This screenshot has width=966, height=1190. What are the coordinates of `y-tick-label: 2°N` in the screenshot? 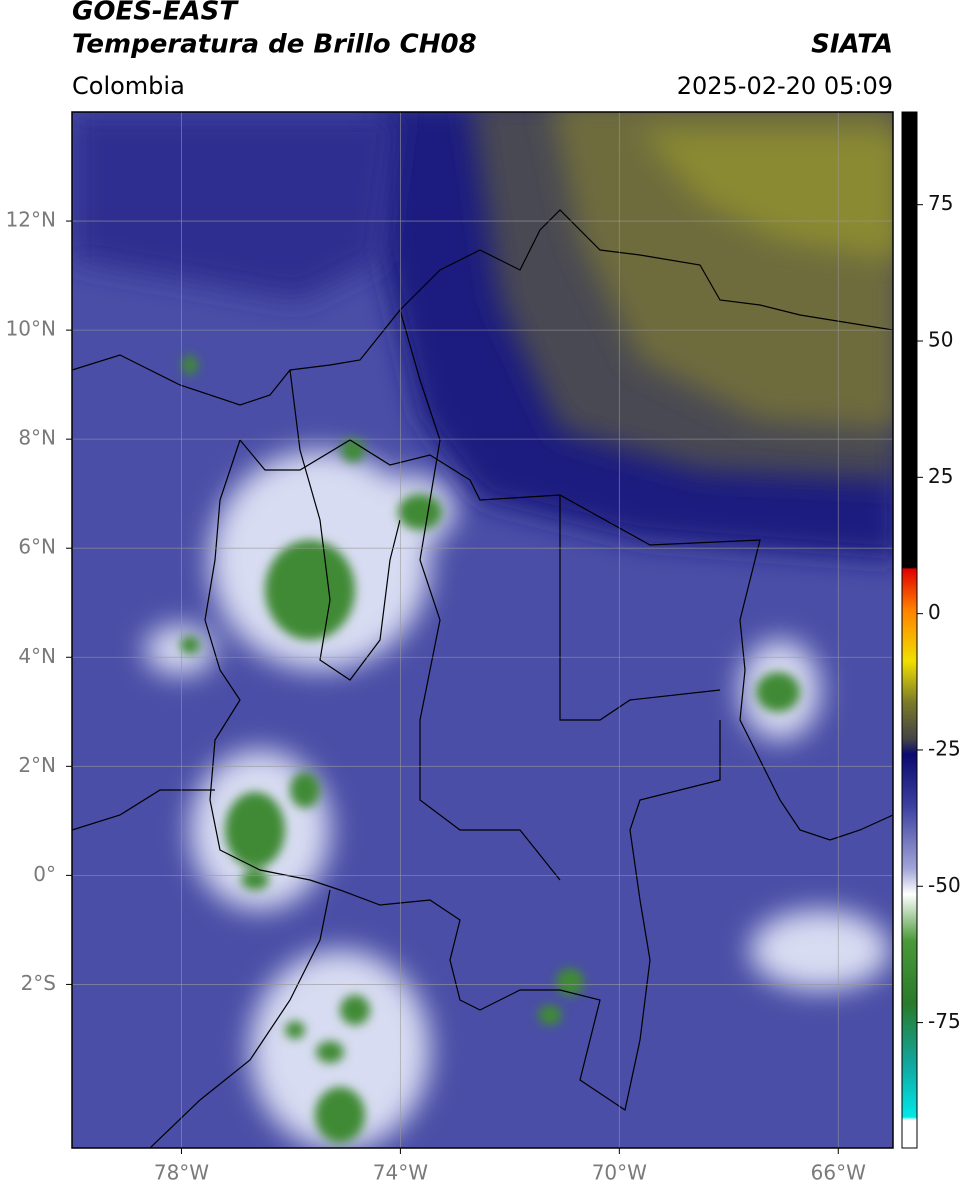 It's located at (37, 765).